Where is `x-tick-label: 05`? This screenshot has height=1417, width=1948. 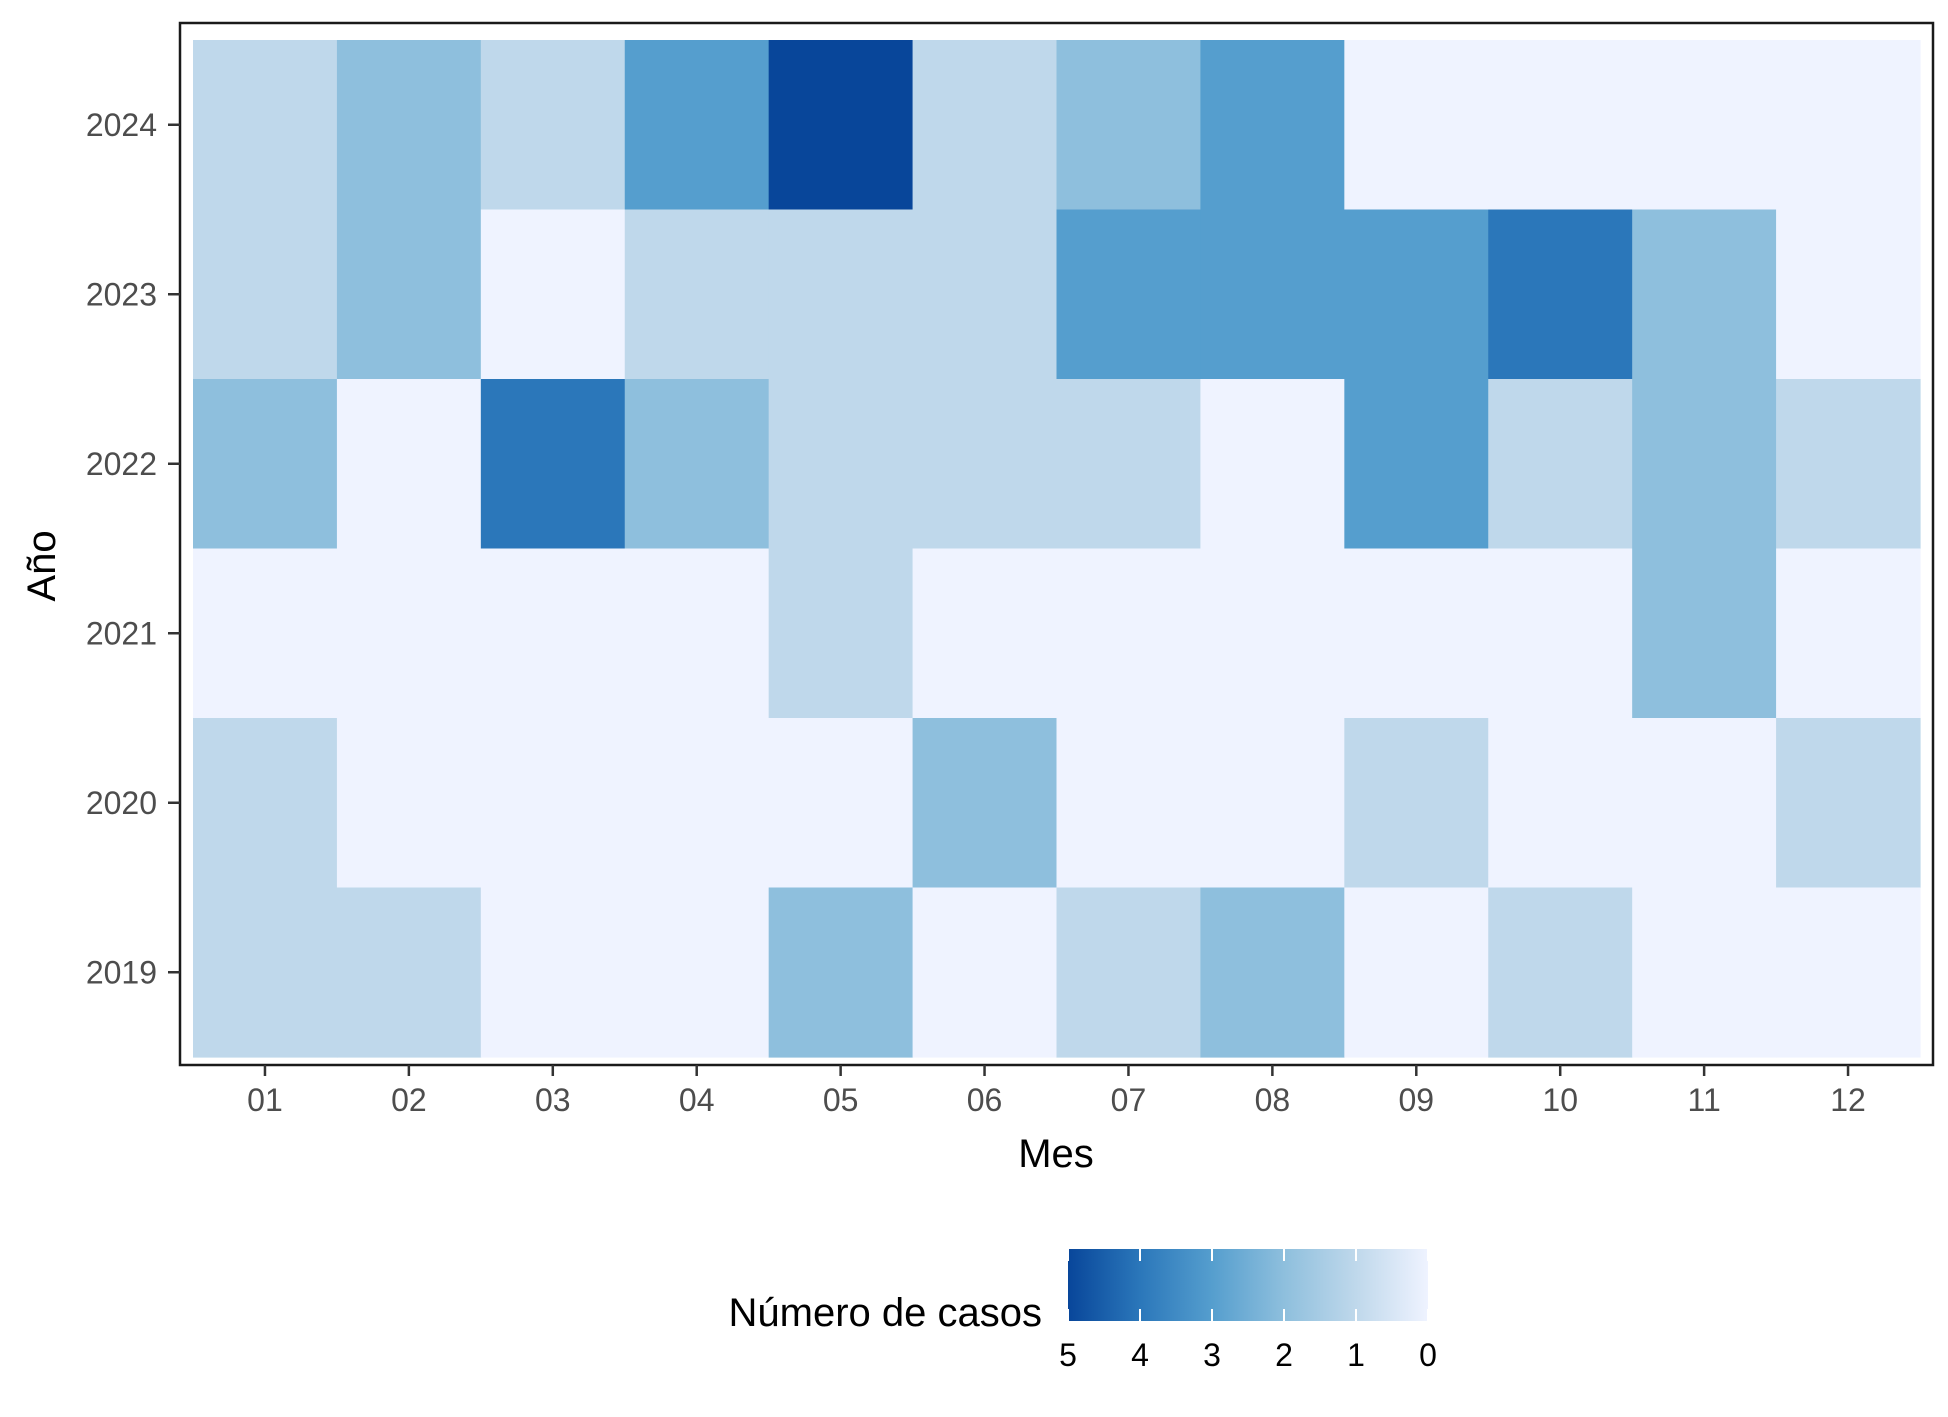
x-tick-label: 05 is located at coordinates (841, 1100).